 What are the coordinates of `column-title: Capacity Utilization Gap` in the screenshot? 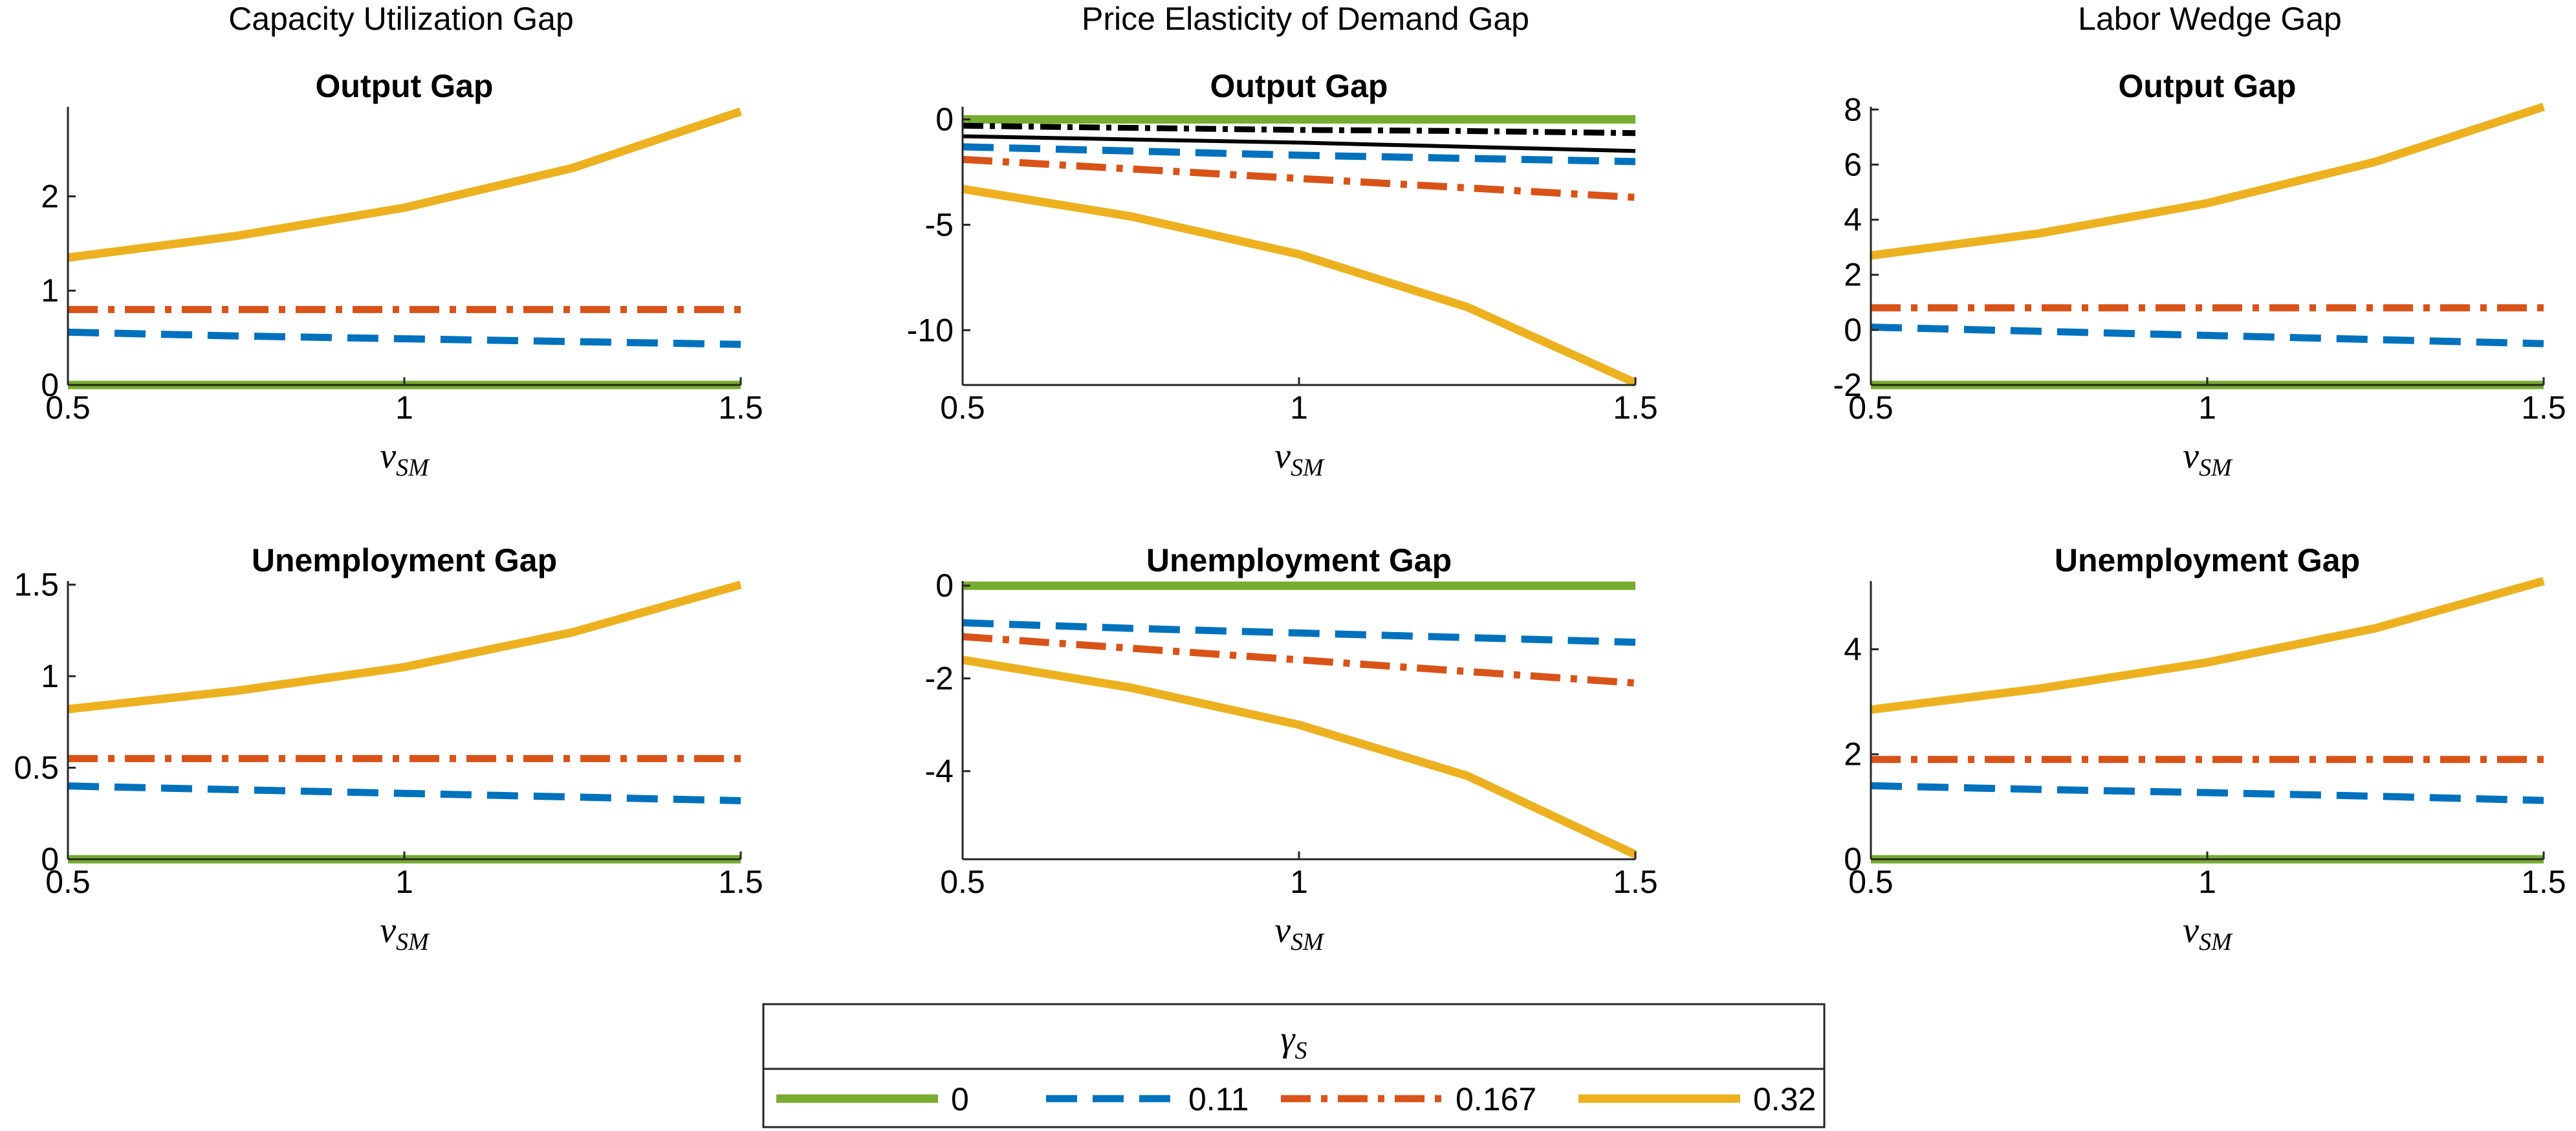 It's located at (401, 19).